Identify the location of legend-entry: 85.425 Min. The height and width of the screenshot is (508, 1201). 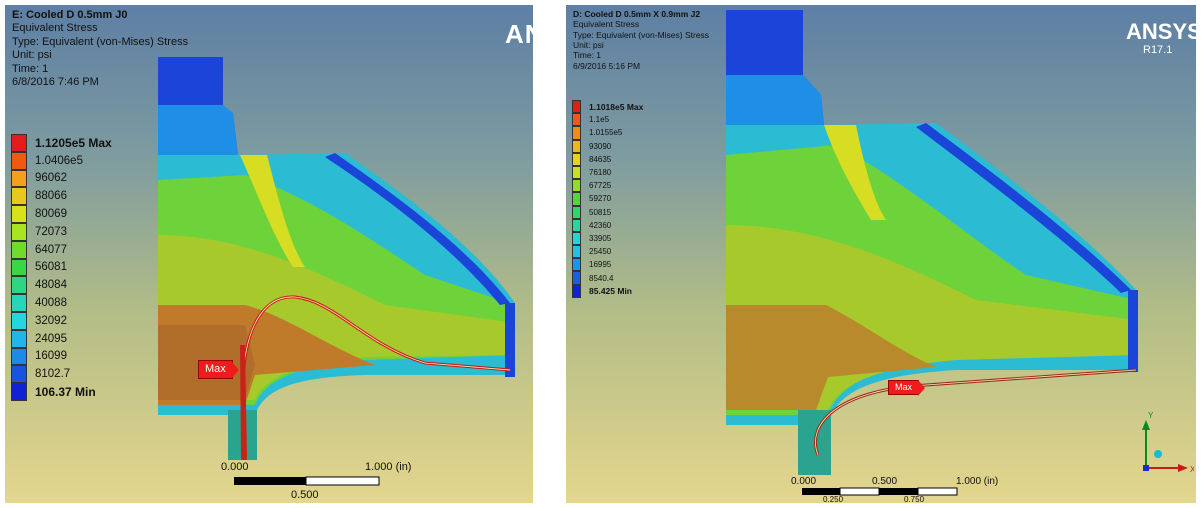
(607, 291).